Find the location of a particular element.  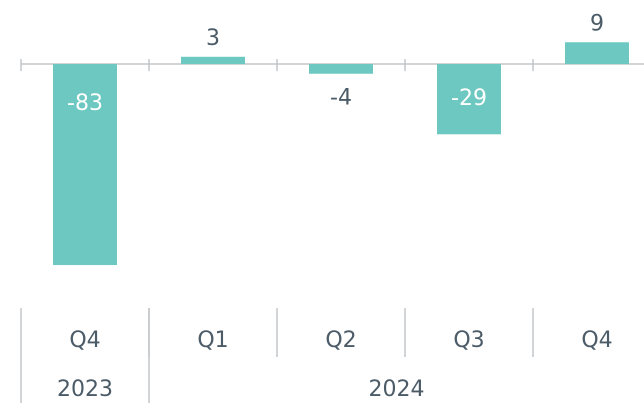

value-label: -29 is located at coordinates (469, 98).